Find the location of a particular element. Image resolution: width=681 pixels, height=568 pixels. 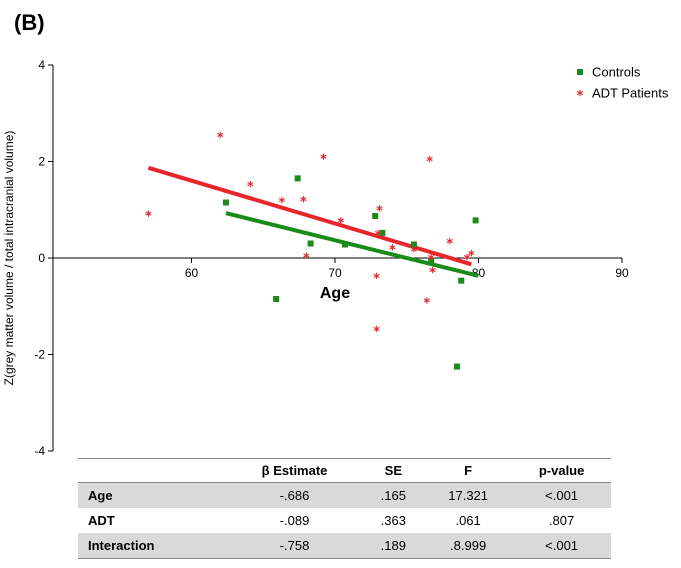

x-tick-label: 70 is located at coordinates (335, 273).